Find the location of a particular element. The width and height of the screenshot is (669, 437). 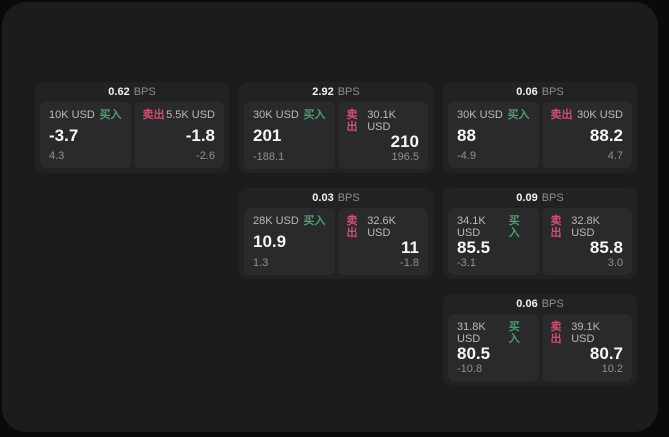

sell-size-label: 32.6K USD is located at coordinates (381, 227).